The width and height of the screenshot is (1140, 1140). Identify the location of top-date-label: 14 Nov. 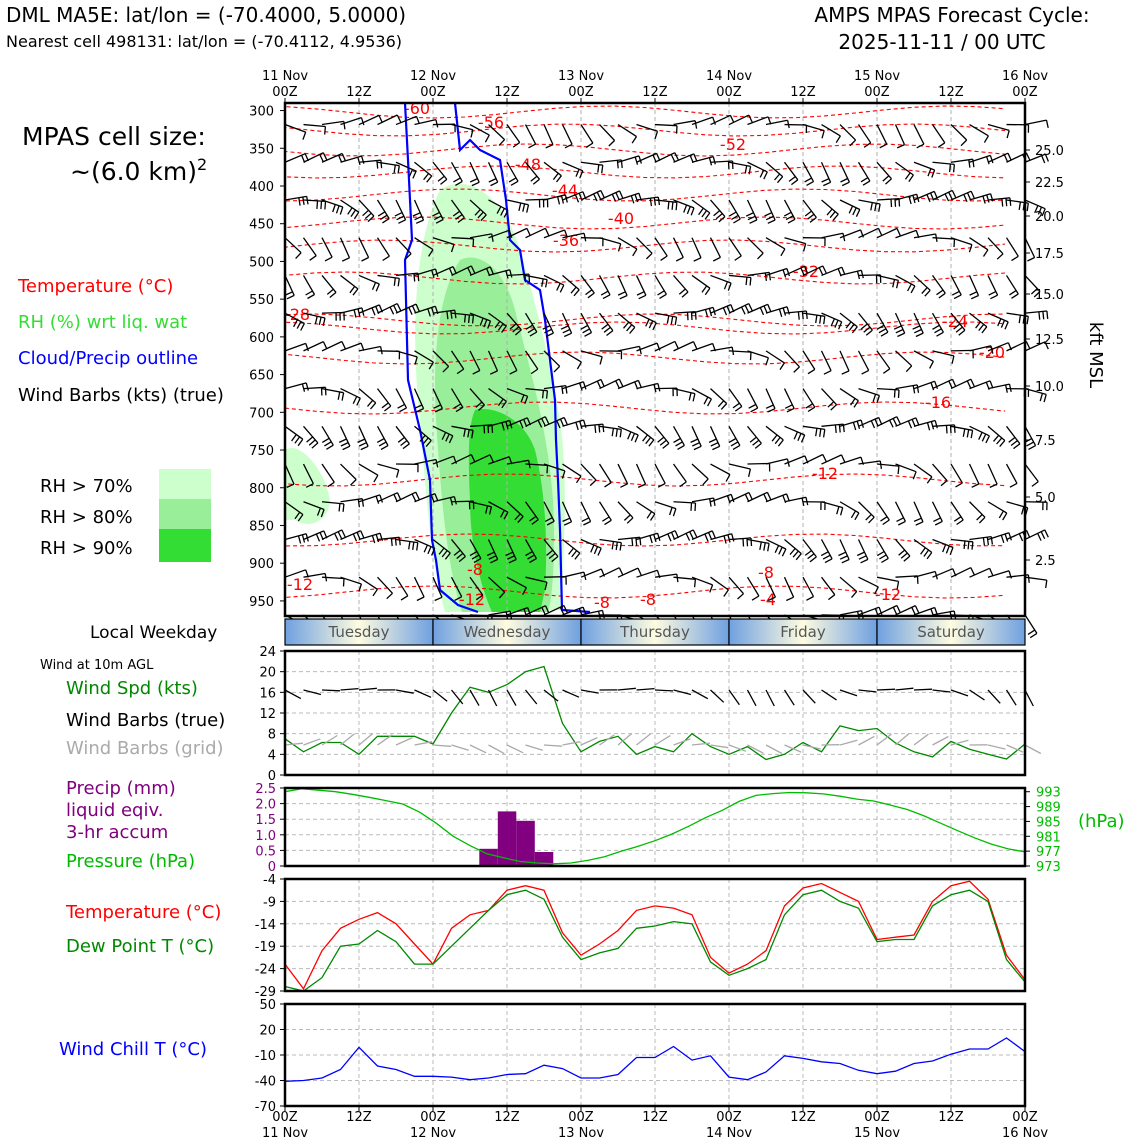
(729, 76).